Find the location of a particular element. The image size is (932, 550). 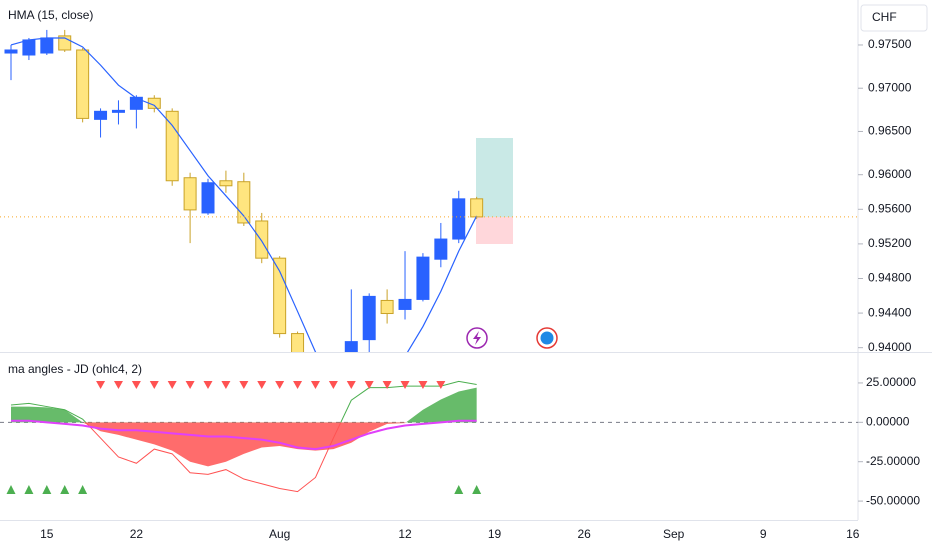

y-tick-label: 0.97500 is located at coordinates (890, 44).